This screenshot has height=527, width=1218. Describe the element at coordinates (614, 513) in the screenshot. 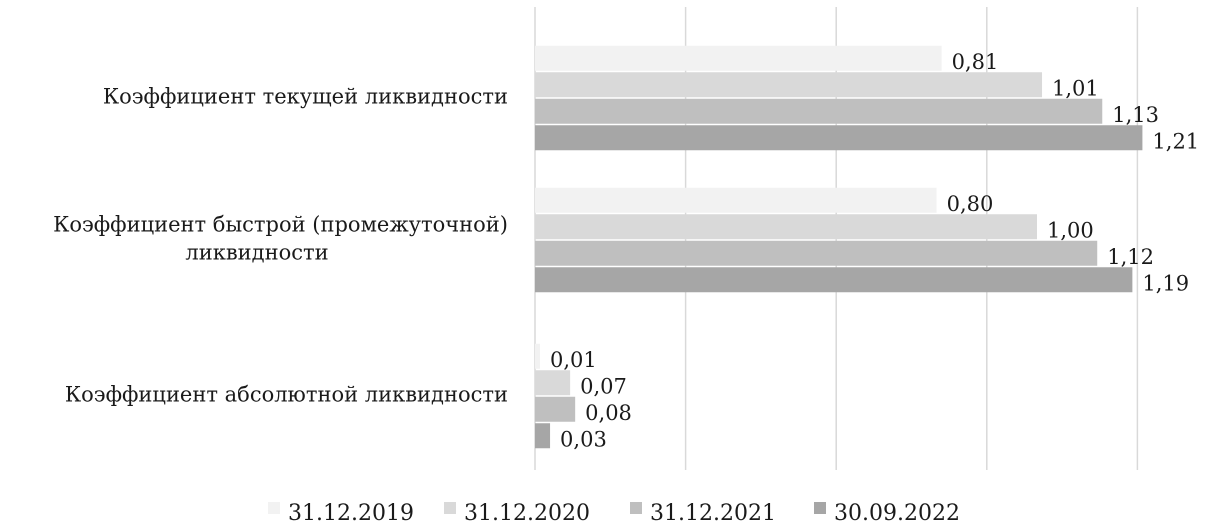

I see `legend: 31.12.2019 31.12.2020 31.12.2021 30.09.2022` at that location.